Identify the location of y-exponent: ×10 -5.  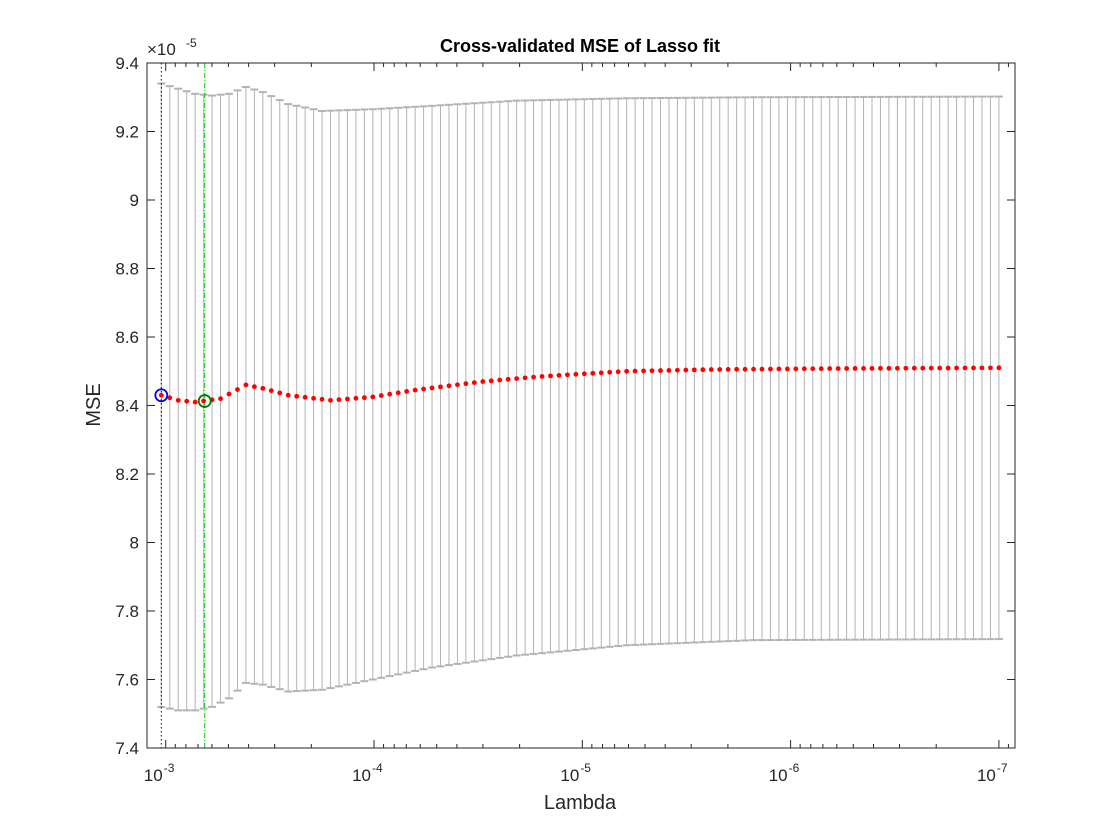
(172, 47).